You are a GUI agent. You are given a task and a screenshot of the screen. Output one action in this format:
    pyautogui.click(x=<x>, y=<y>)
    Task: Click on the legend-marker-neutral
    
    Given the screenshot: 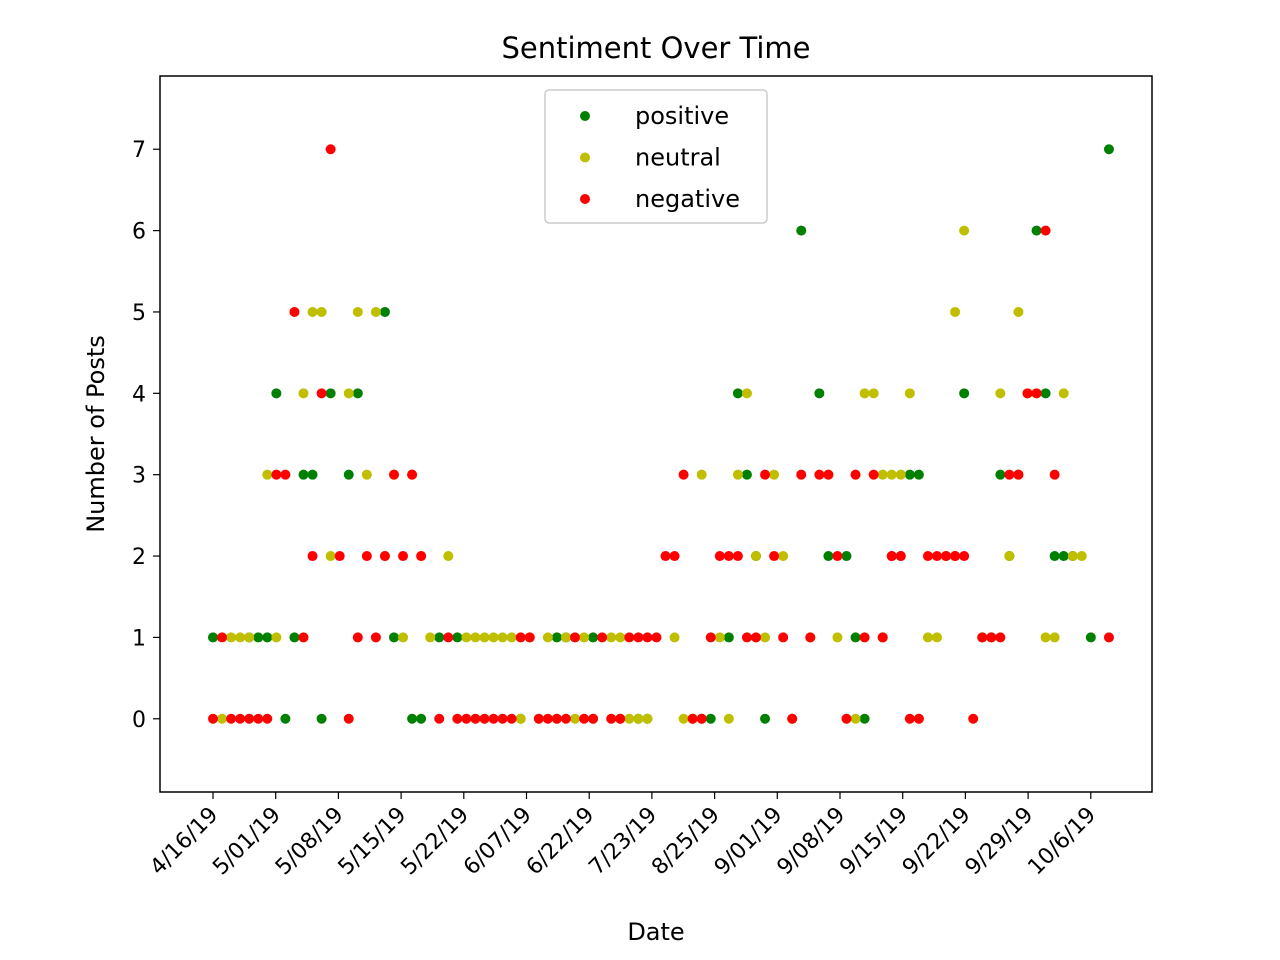 What is the action you would take?
    pyautogui.click(x=585, y=157)
    